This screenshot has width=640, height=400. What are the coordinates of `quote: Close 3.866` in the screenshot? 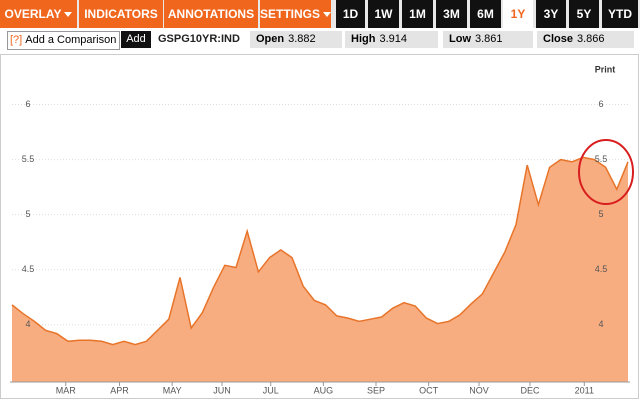 It's located at (585, 39).